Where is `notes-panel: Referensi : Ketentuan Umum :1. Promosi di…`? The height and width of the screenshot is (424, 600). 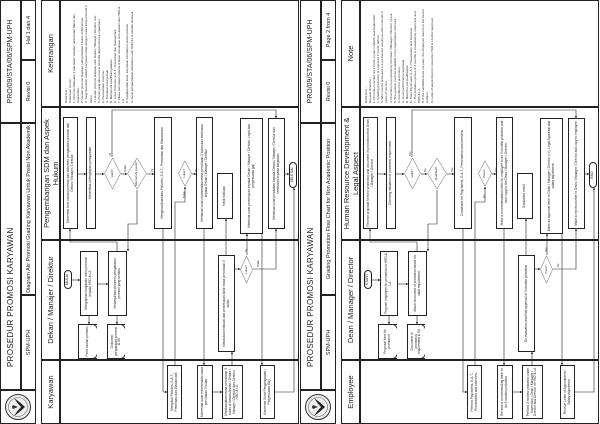
notes-panel: Referensi : Ketentuan Umum :1. Promosi di… is located at coordinates (152, 53).